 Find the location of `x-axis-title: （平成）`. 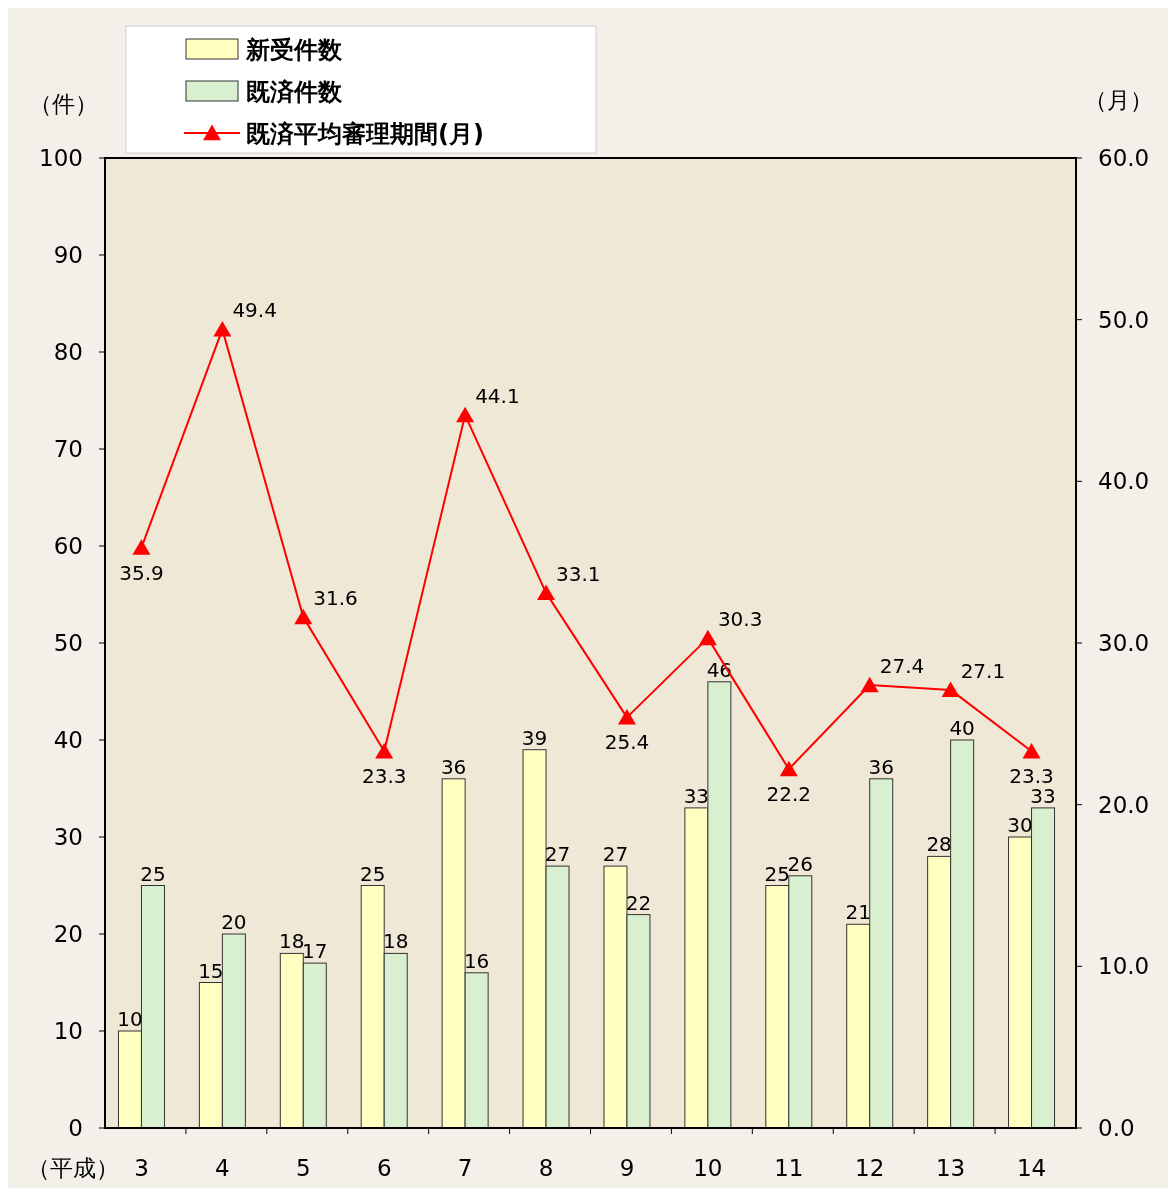

x-axis-title: （平成） is located at coordinates (73, 1168).